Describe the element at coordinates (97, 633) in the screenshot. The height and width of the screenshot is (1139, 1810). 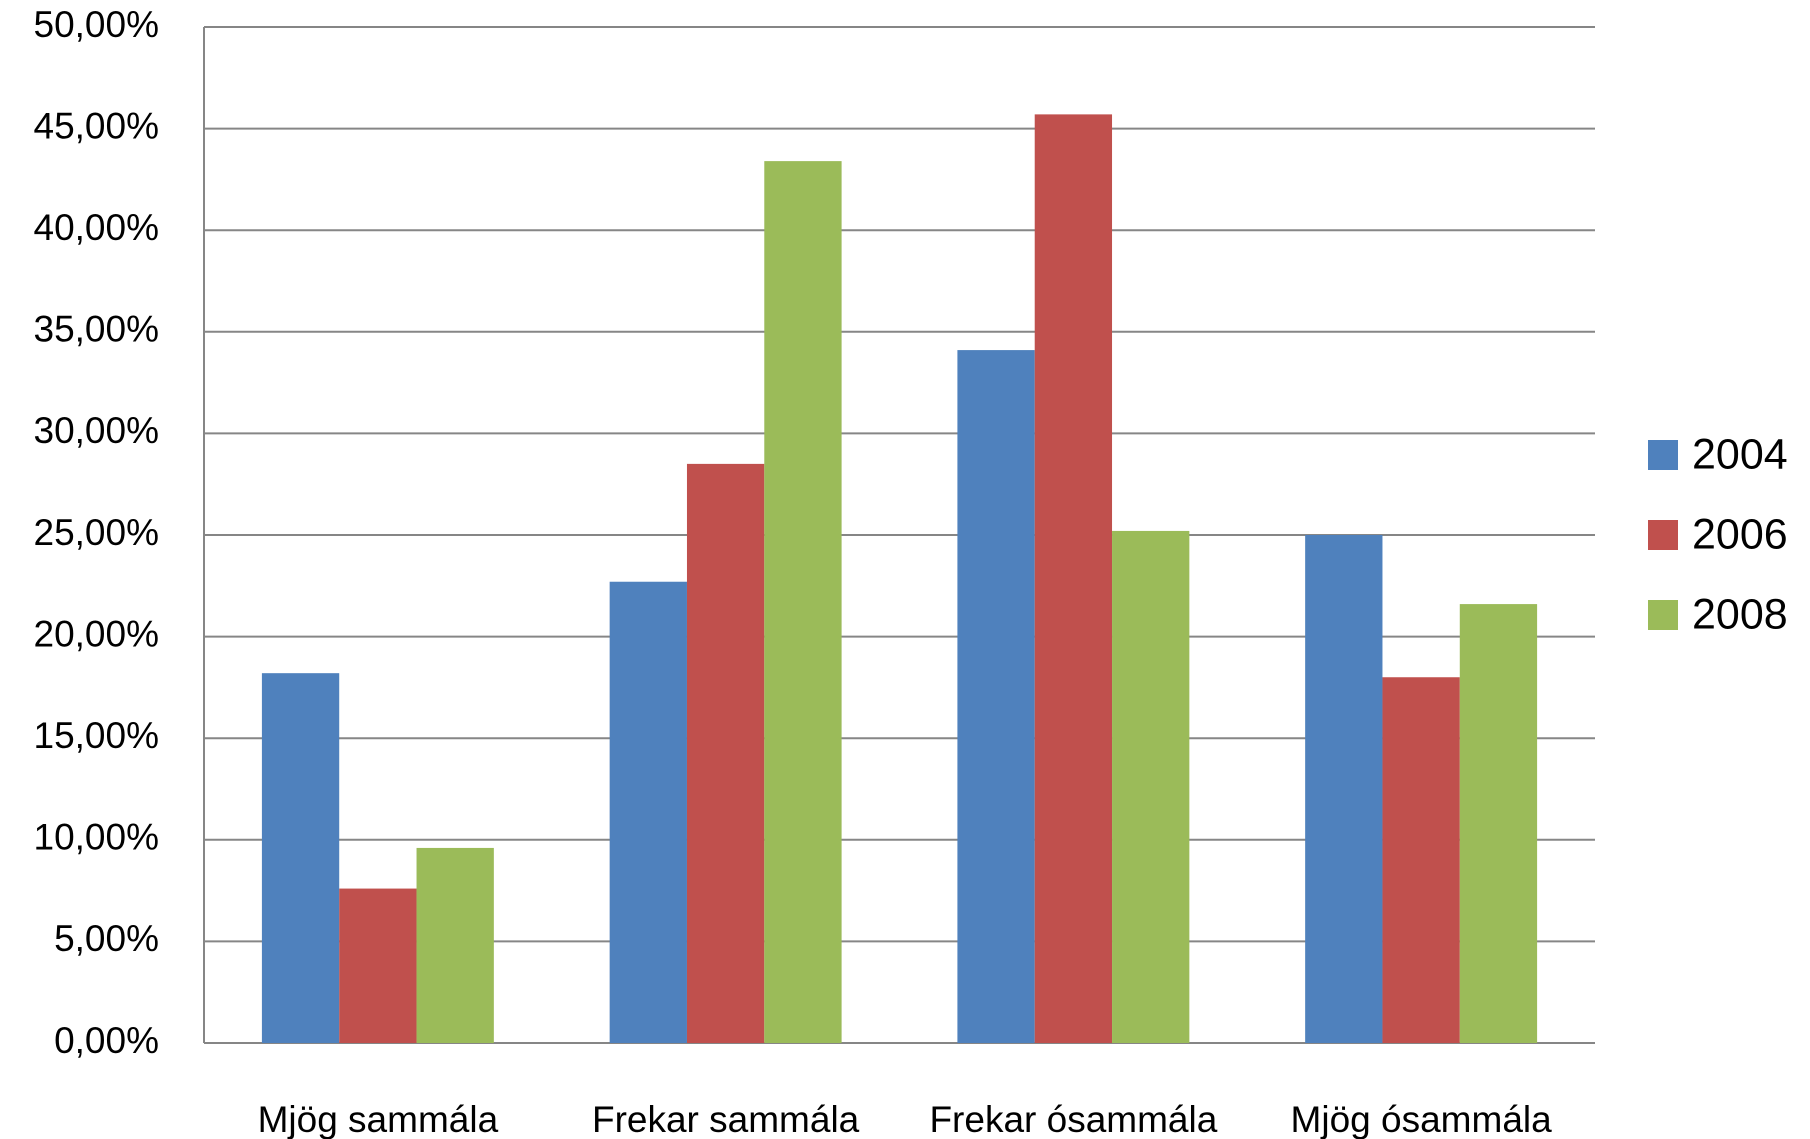
I see `y-tick-label: 20,00%` at that location.